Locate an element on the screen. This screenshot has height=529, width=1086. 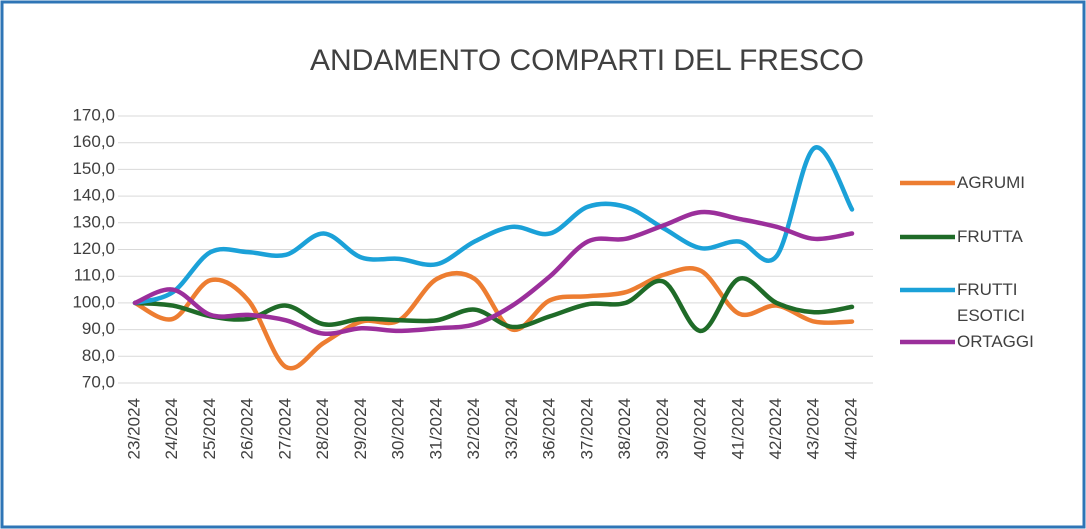
x-tick-label: 29/2024 is located at coordinates (360, 428).